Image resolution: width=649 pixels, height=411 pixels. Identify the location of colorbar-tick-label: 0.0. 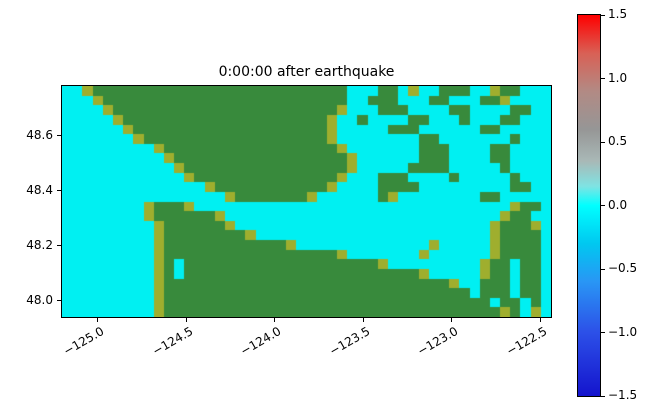
(618, 204).